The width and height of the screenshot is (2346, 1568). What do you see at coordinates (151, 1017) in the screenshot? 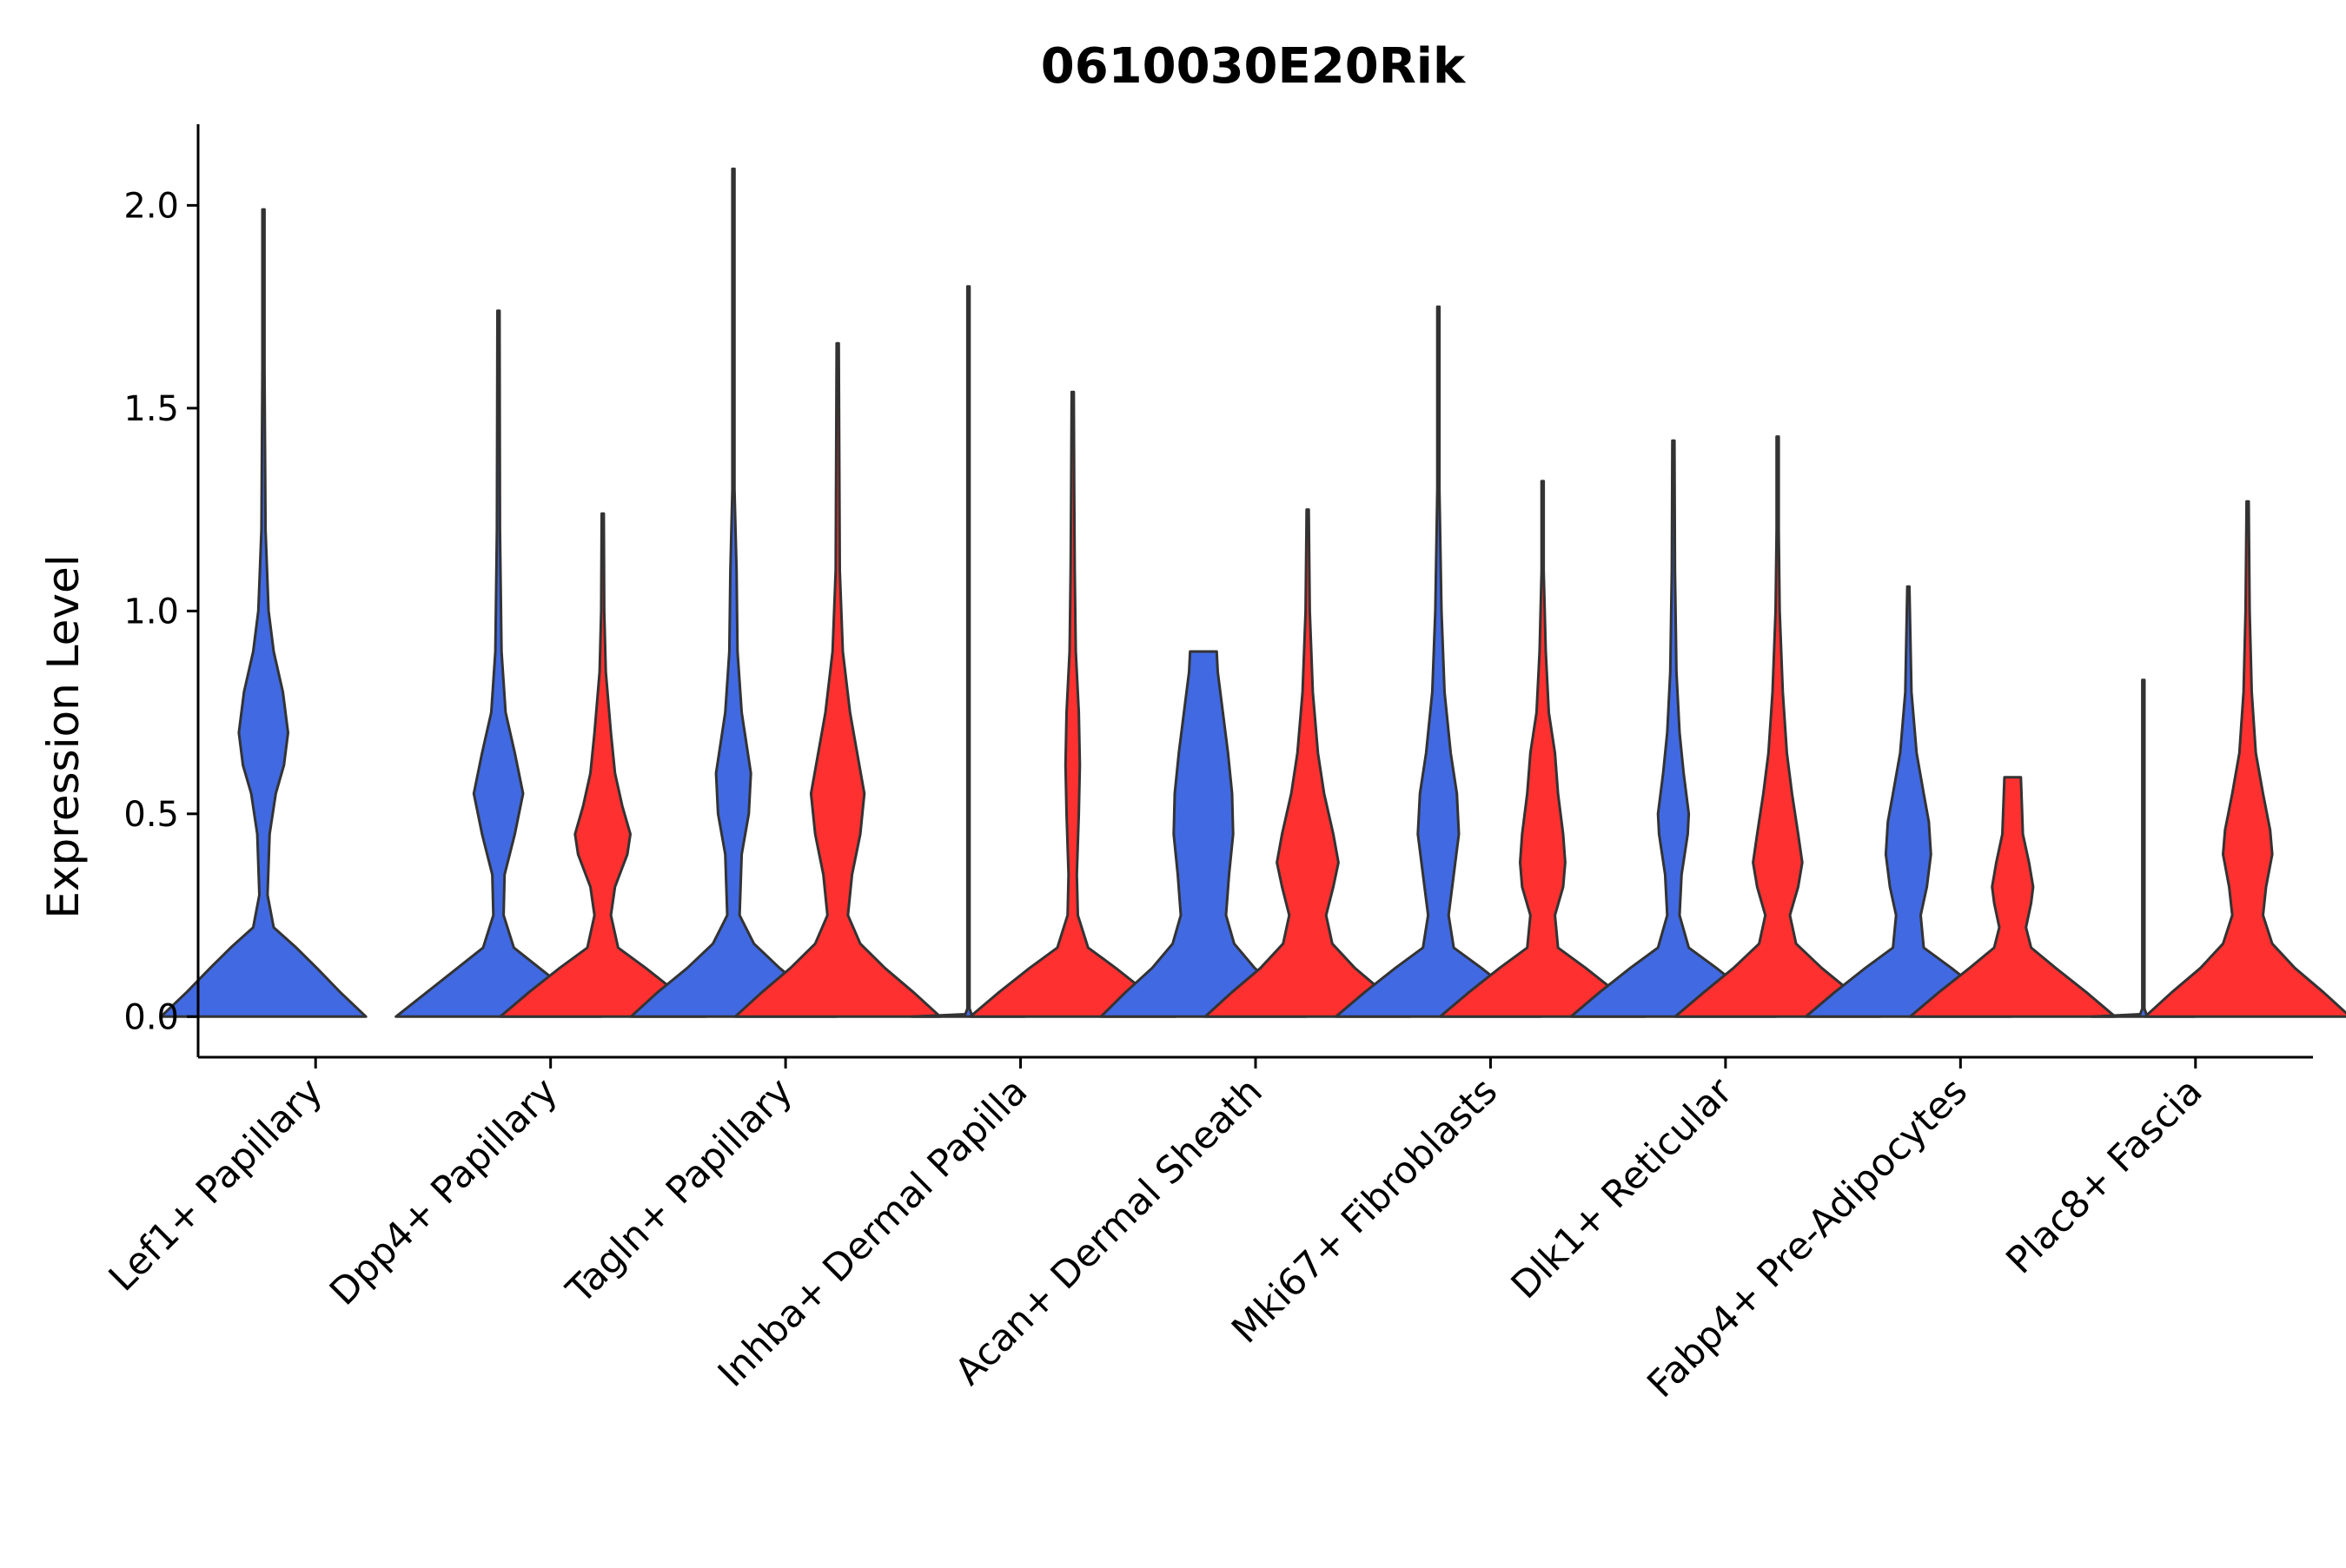
I see `y-tick-label: 0.0` at bounding box center [151, 1017].